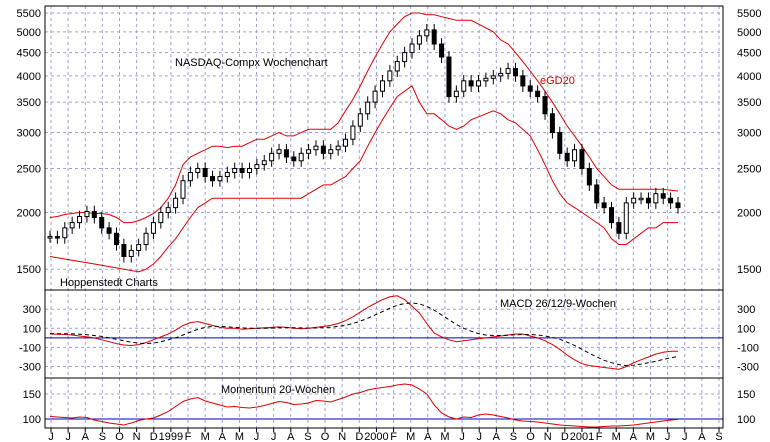 The height and width of the screenshot is (442, 770). What do you see at coordinates (749, 214) in the screenshot?
I see `y-tick-label-right: 2000` at bounding box center [749, 214].